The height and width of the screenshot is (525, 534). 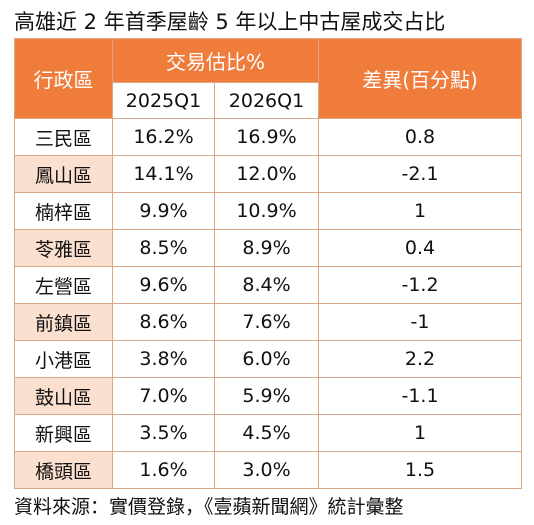 What do you see at coordinates (163, 359) in the screenshot?
I see `value-cell: 3.8%` at bounding box center [163, 359].